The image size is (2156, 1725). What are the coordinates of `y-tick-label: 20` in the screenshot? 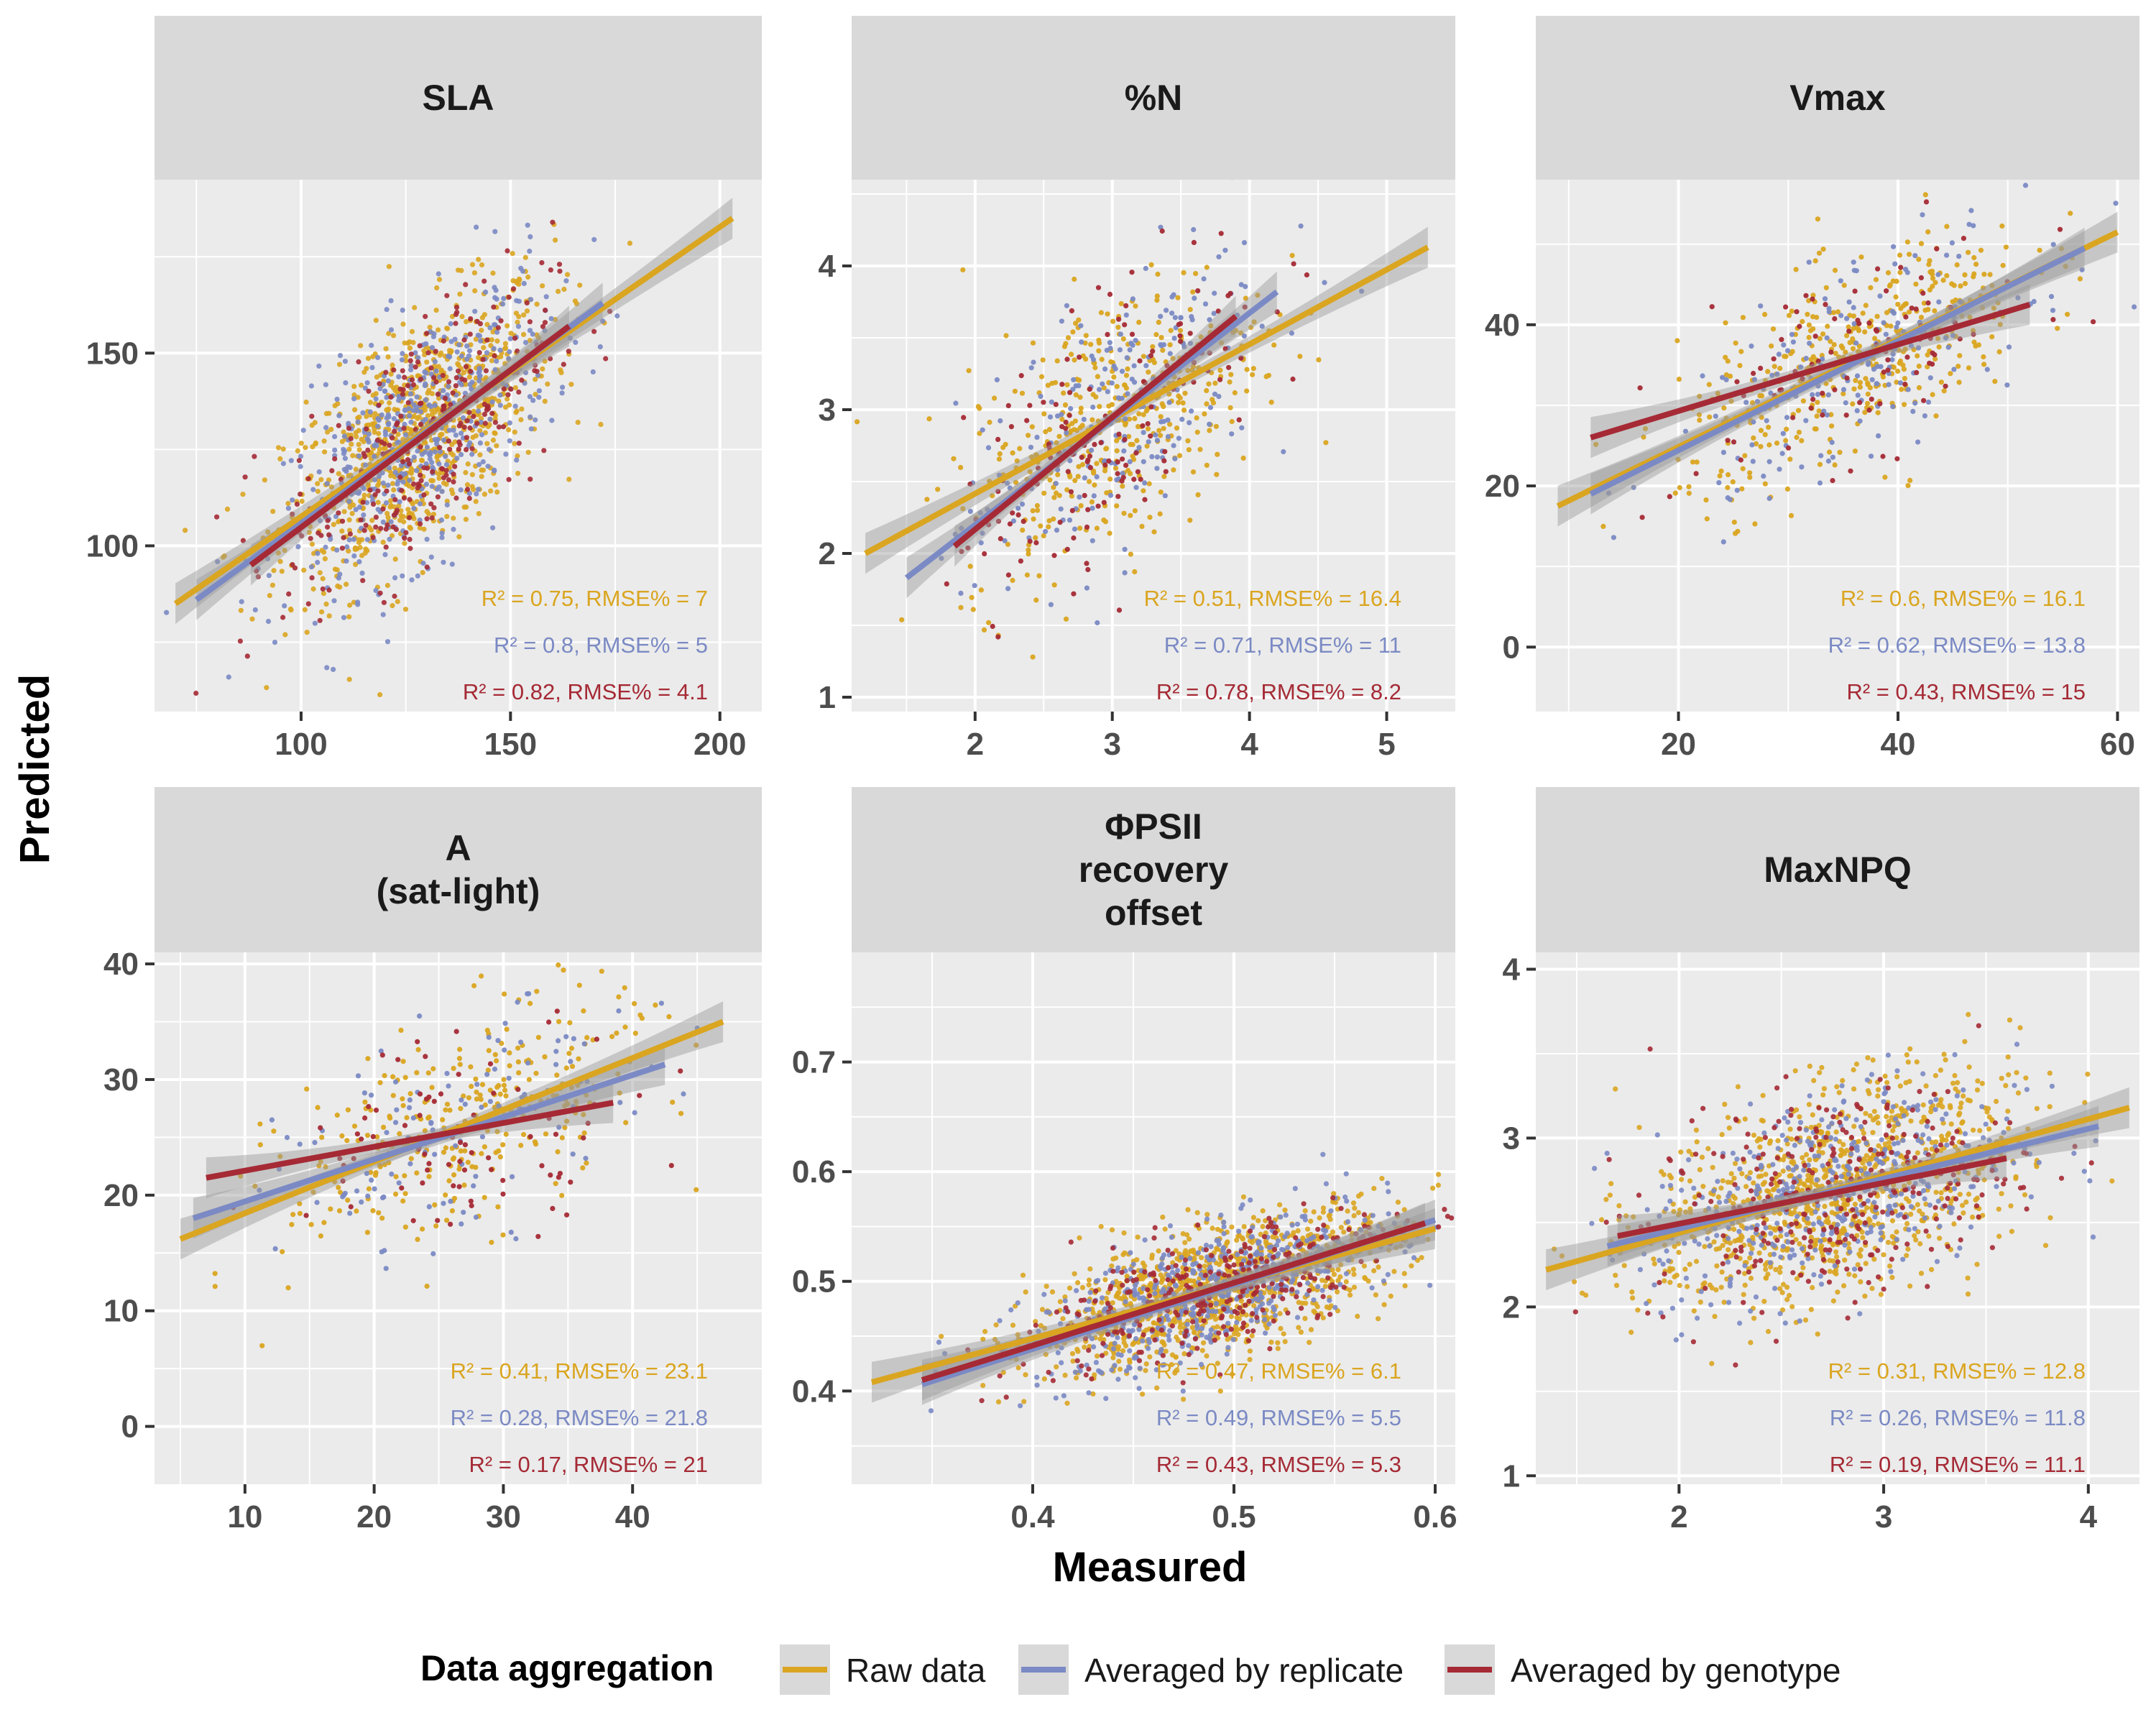 It's located at (1502, 486).